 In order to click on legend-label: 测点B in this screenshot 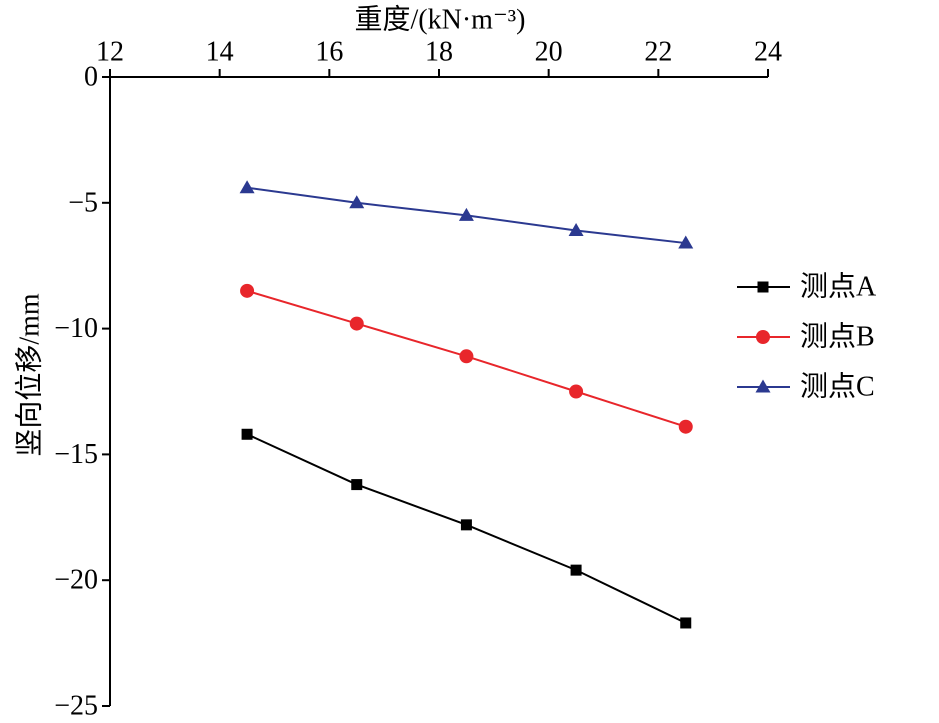, I will do `click(837, 337)`.